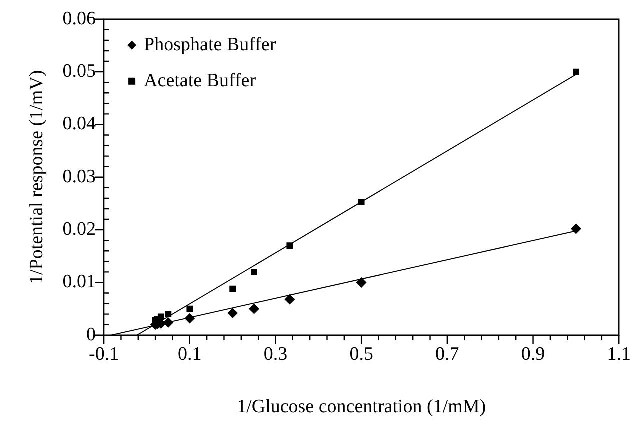 The width and height of the screenshot is (639, 425). Describe the element at coordinates (79, 282) in the screenshot. I see `y-tick-label: 0.01` at that location.